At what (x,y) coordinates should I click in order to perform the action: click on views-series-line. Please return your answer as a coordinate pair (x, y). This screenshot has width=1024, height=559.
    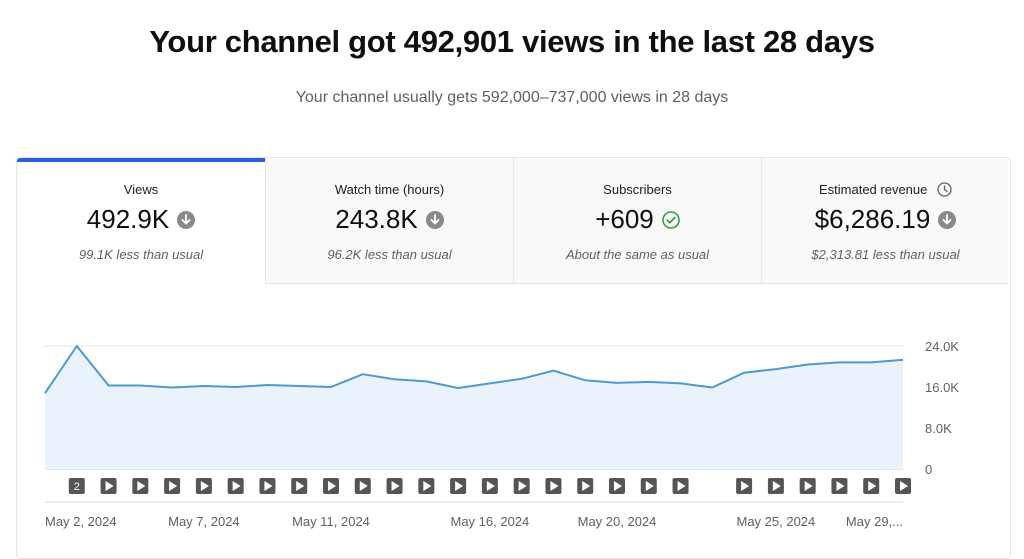
    Looking at the image, I should click on (474, 369).